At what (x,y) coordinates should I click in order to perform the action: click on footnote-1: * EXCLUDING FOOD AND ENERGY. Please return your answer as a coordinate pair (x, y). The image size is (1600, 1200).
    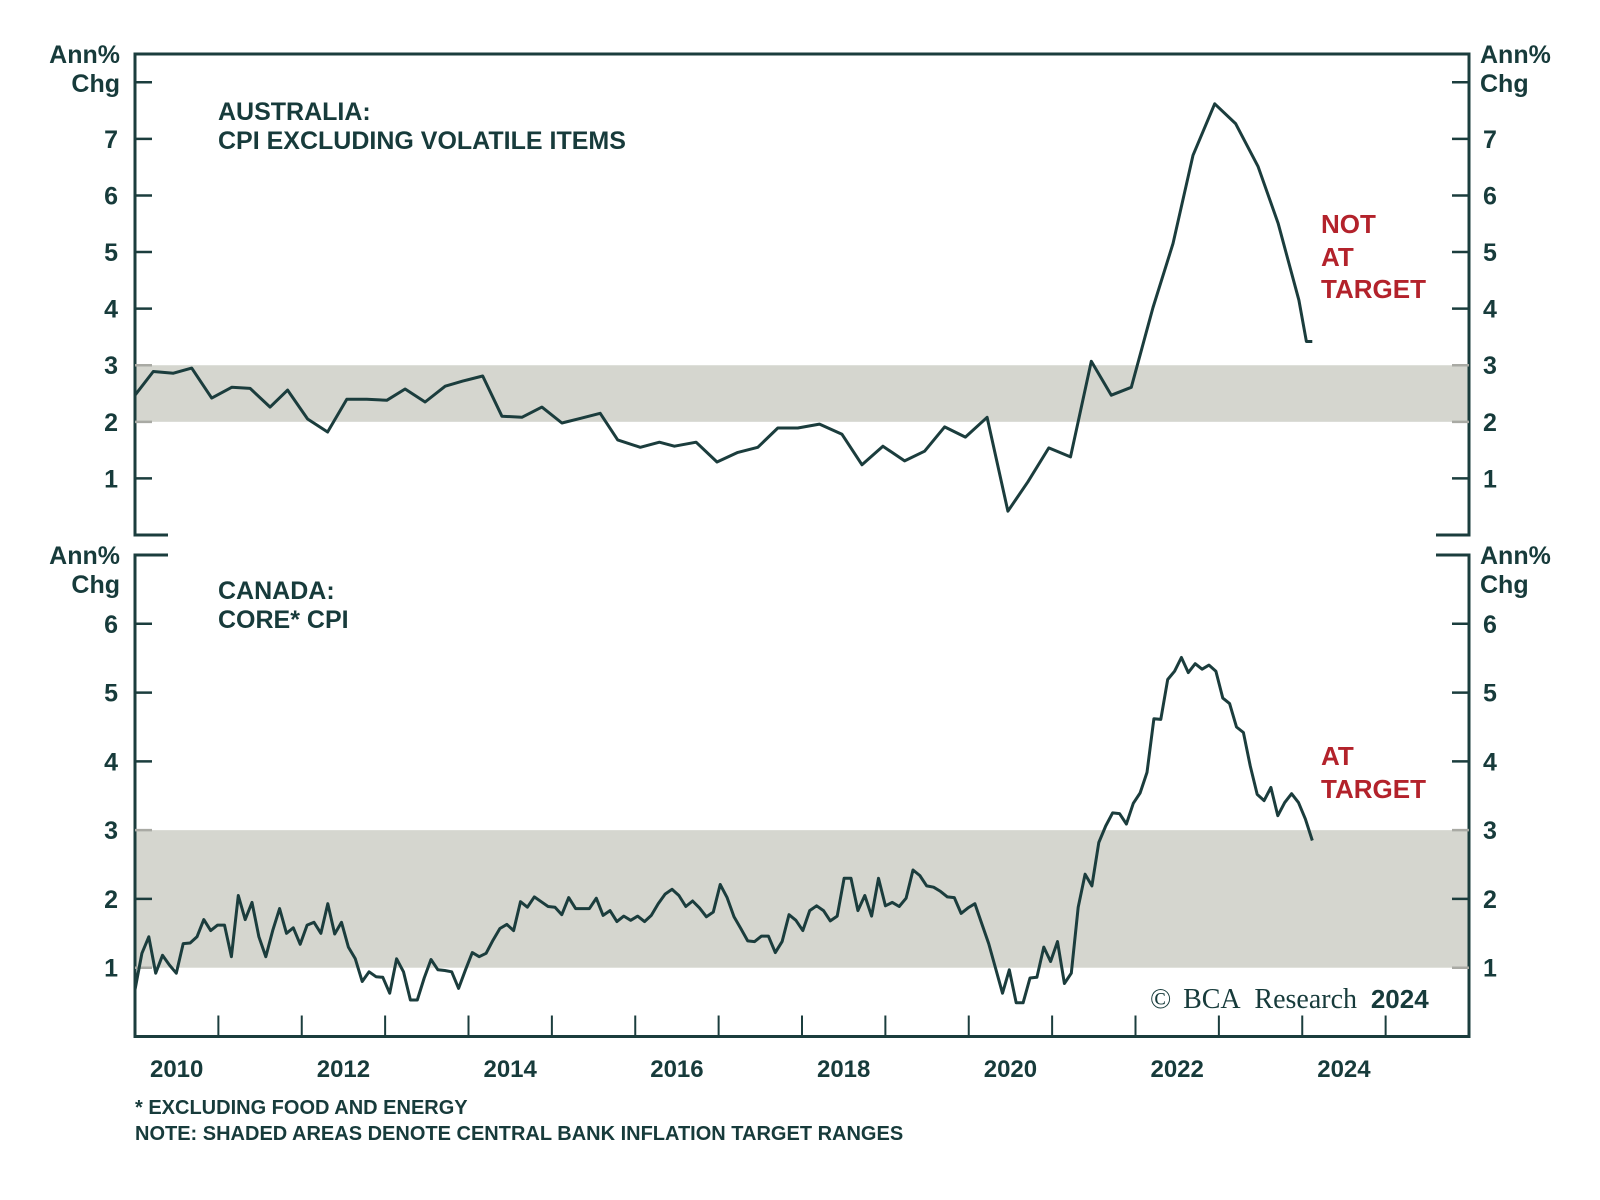
    Looking at the image, I should click on (301, 1108).